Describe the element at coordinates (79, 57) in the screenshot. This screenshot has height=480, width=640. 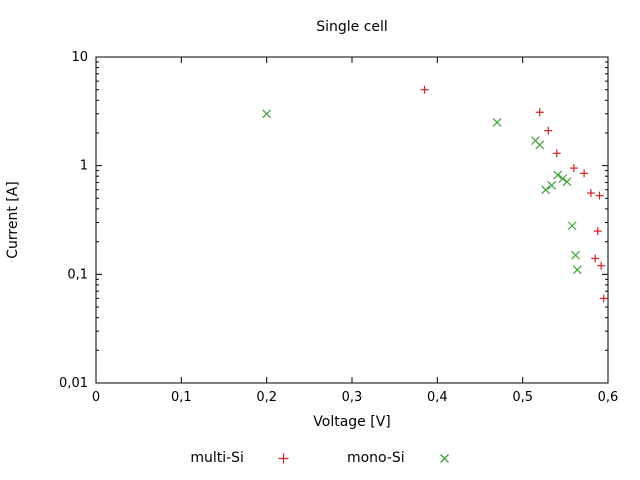
I see `y-tick-label: 10` at that location.